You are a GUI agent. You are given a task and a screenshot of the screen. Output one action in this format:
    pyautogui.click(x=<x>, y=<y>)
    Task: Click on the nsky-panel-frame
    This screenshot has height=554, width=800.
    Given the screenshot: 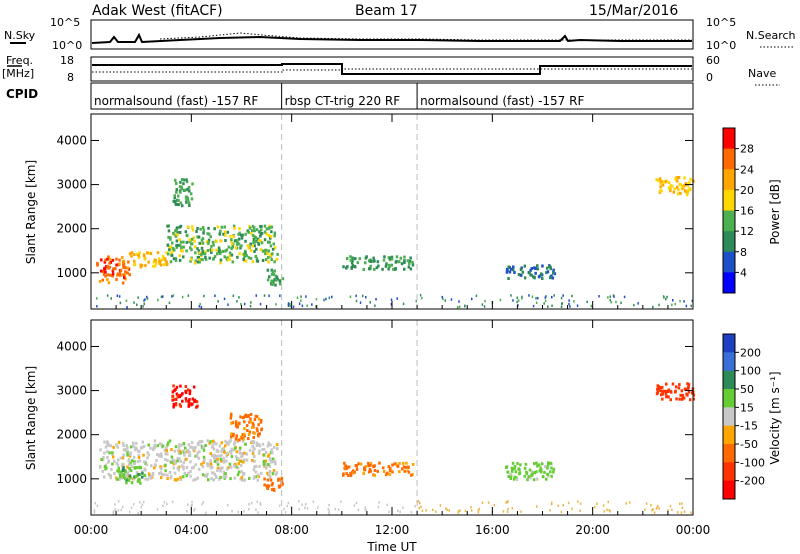 What is the action you would take?
    pyautogui.click(x=392, y=34)
    